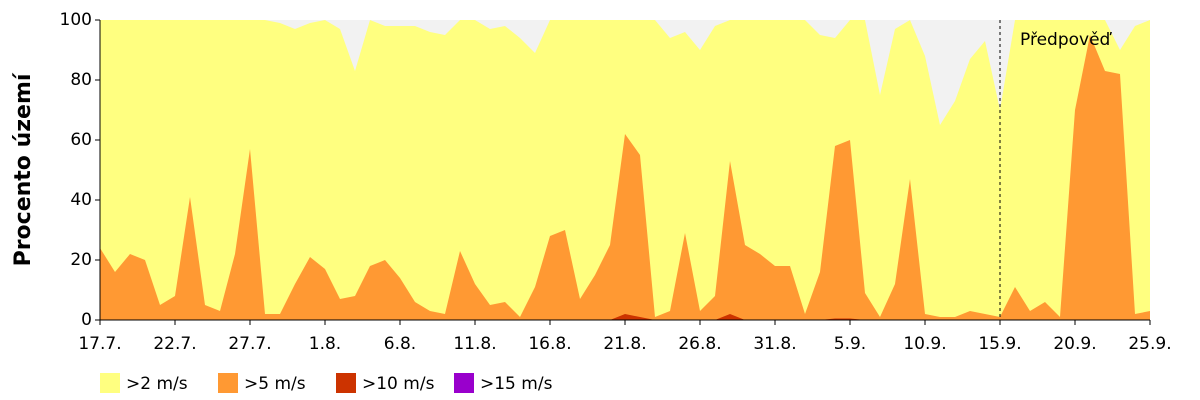 The image size is (1200, 400). I want to click on x-tick-label: 26.8., so click(699, 344).